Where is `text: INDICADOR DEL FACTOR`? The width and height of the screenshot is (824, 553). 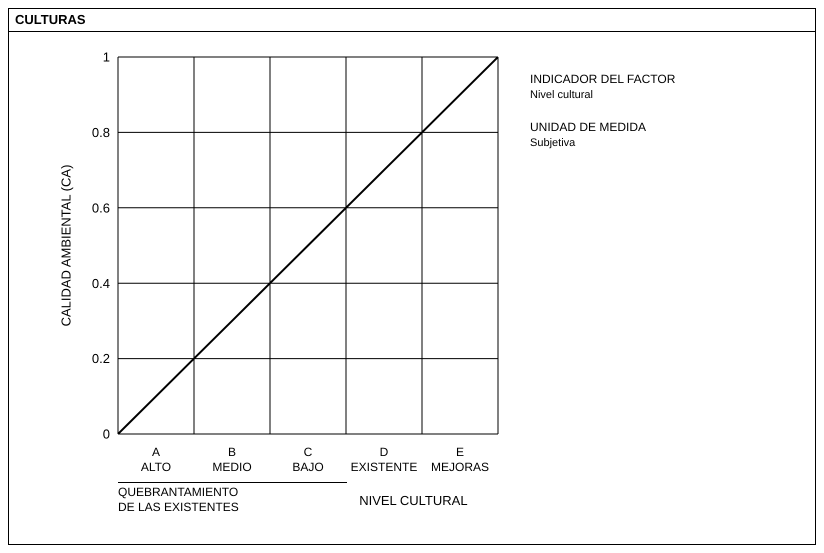
text: INDICADOR DEL FACTOR is located at coordinates (603, 79).